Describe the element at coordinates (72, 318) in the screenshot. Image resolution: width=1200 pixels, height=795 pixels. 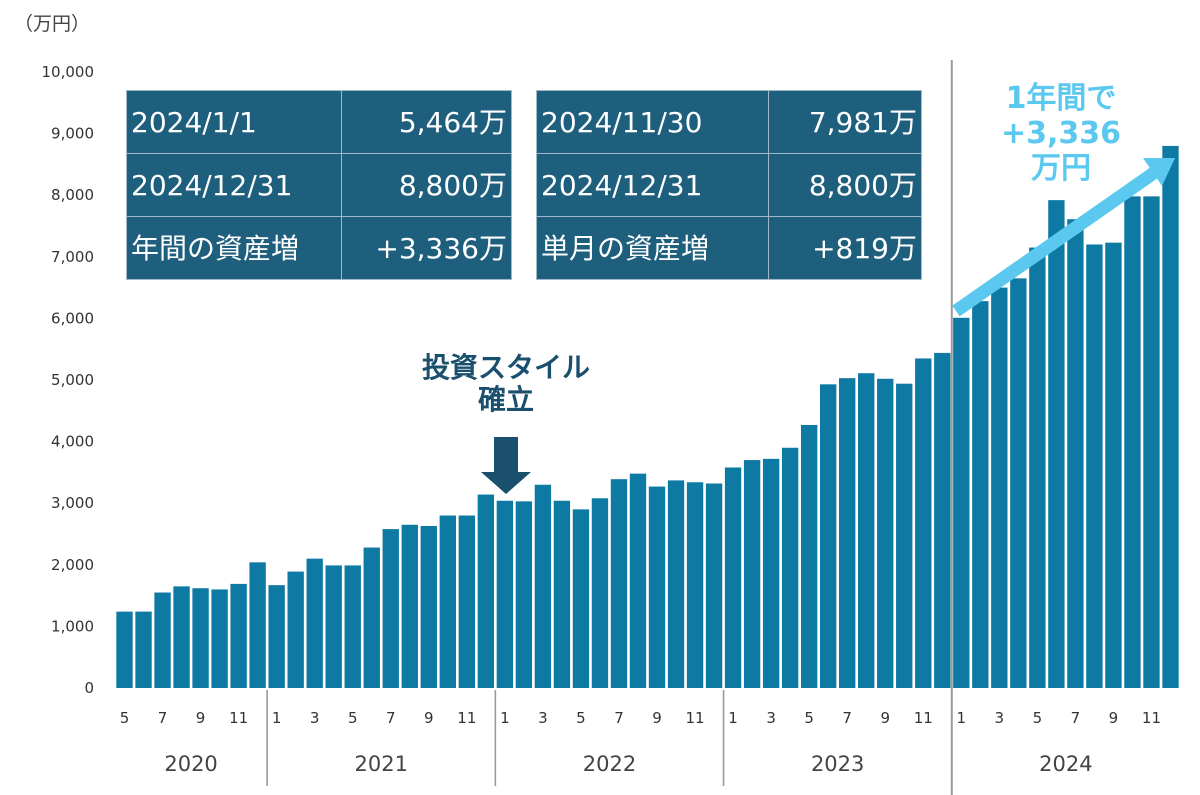
I see `y-tick-label: 6,000` at that location.